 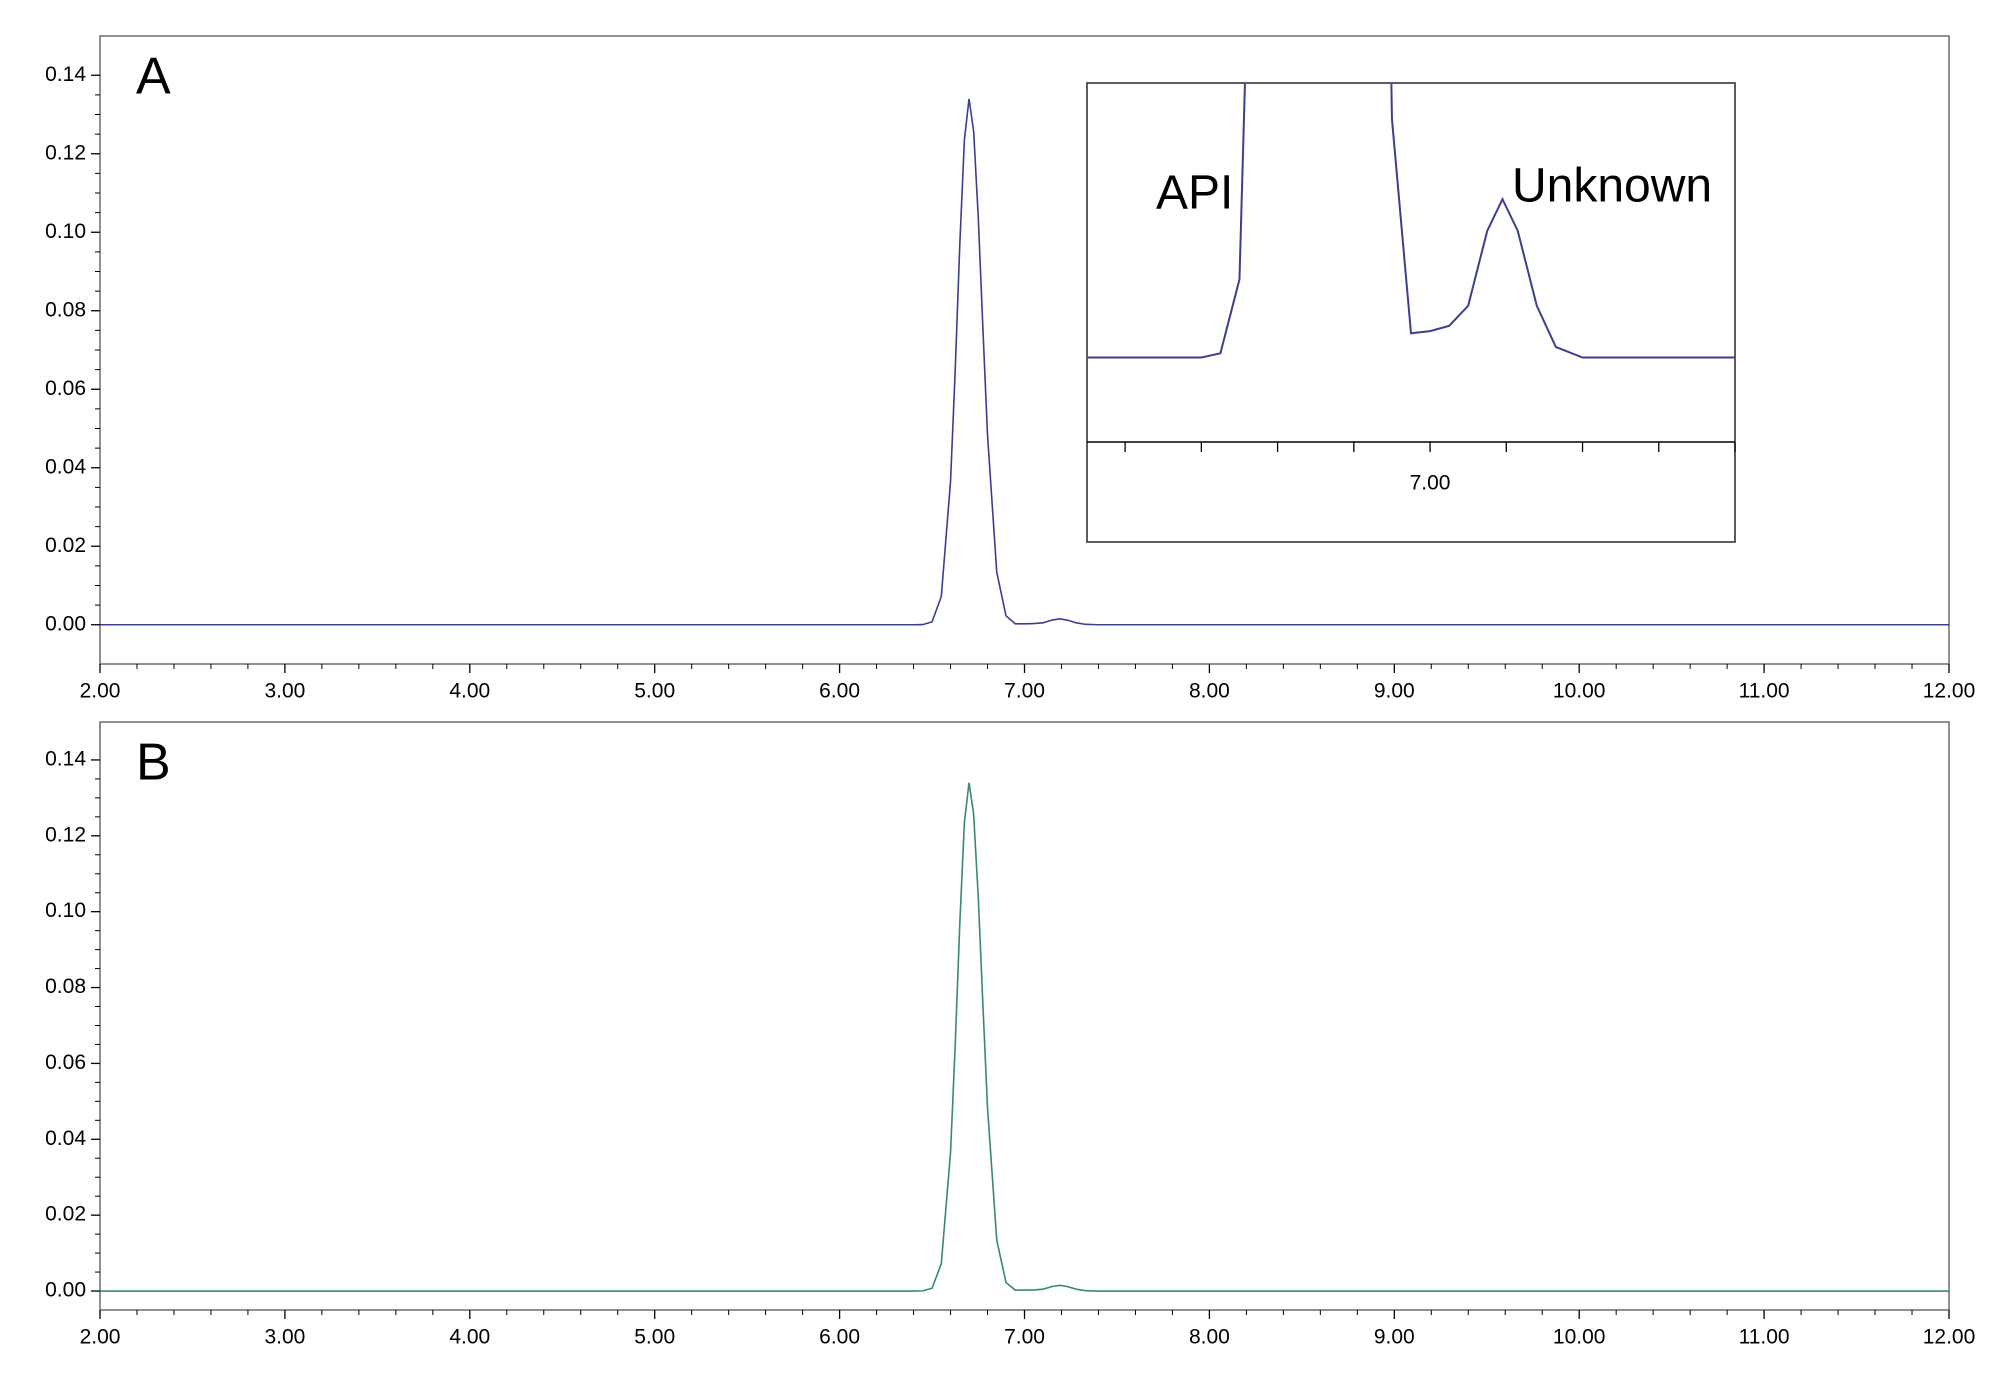 I want to click on inset-traces, so click(x=1411, y=221).